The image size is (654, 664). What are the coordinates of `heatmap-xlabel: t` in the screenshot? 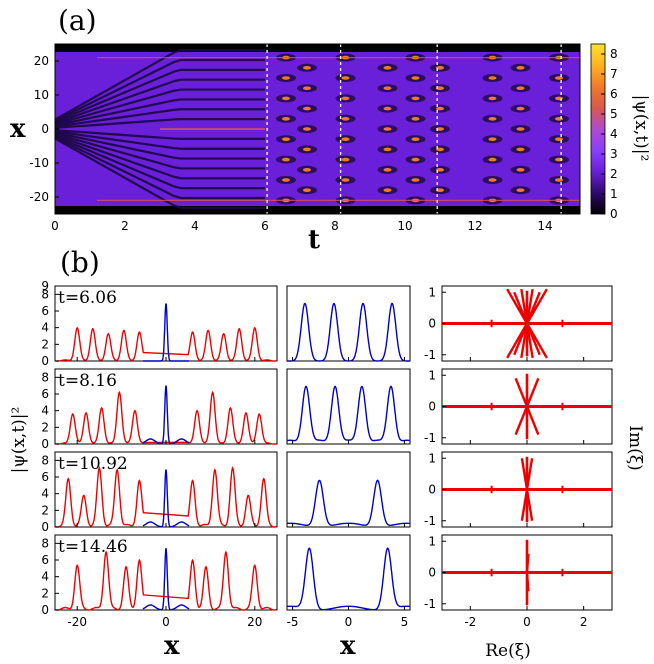 It's located at (314, 240).